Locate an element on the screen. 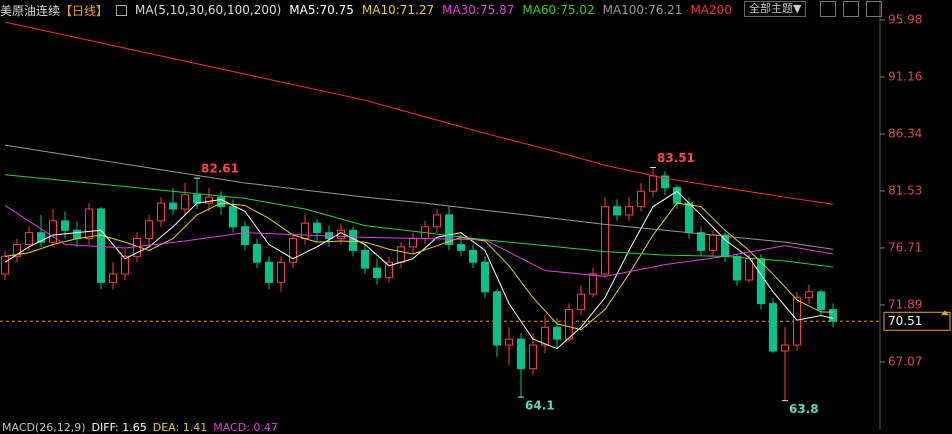 The image size is (952, 434). period: 【日线】 is located at coordinates (84, 10).